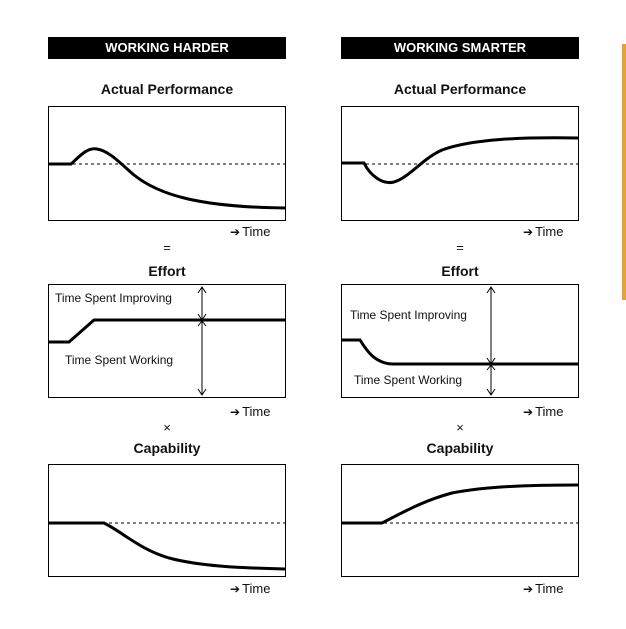 This screenshot has width=626, height=629. What do you see at coordinates (460, 48) in the screenshot?
I see `working-smarter-header: WORKING SMARTER` at bounding box center [460, 48].